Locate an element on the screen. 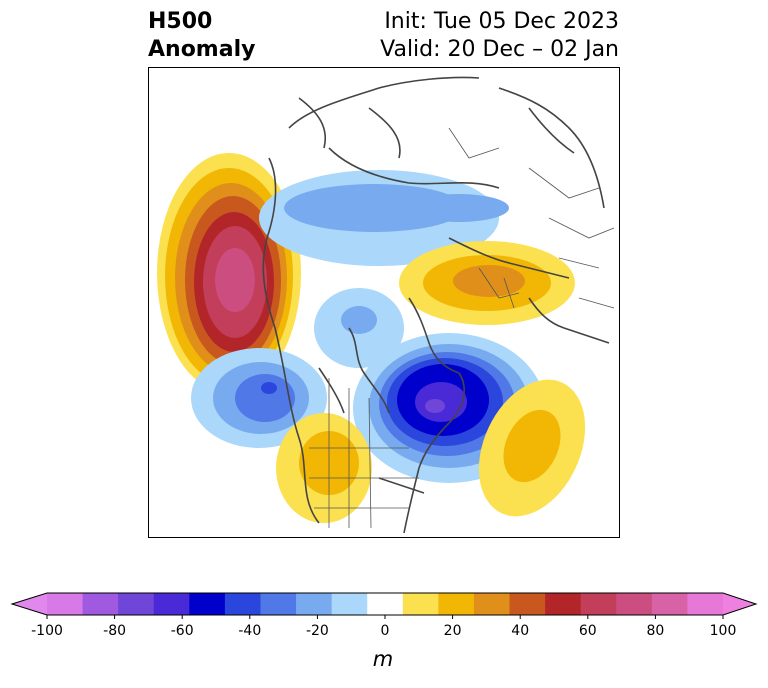 The width and height of the screenshot is (768, 688). colorbar-tick-label: 0 is located at coordinates (385, 631).